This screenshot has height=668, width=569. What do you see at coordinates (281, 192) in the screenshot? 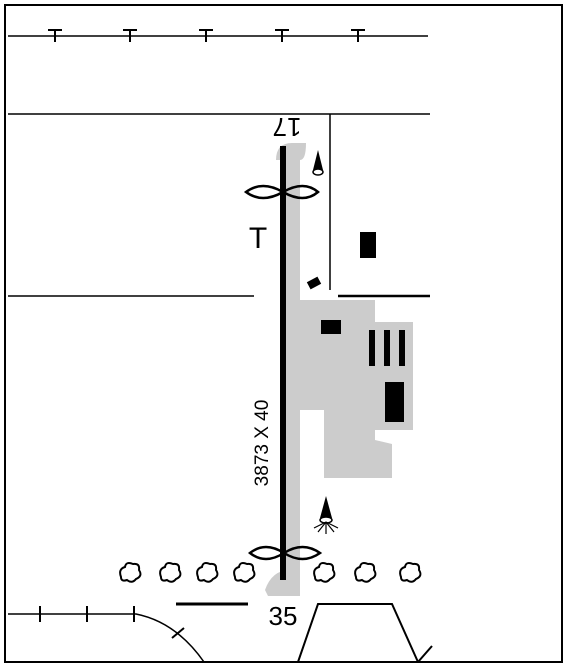
I see `threshold-lights-north` at bounding box center [281, 192].